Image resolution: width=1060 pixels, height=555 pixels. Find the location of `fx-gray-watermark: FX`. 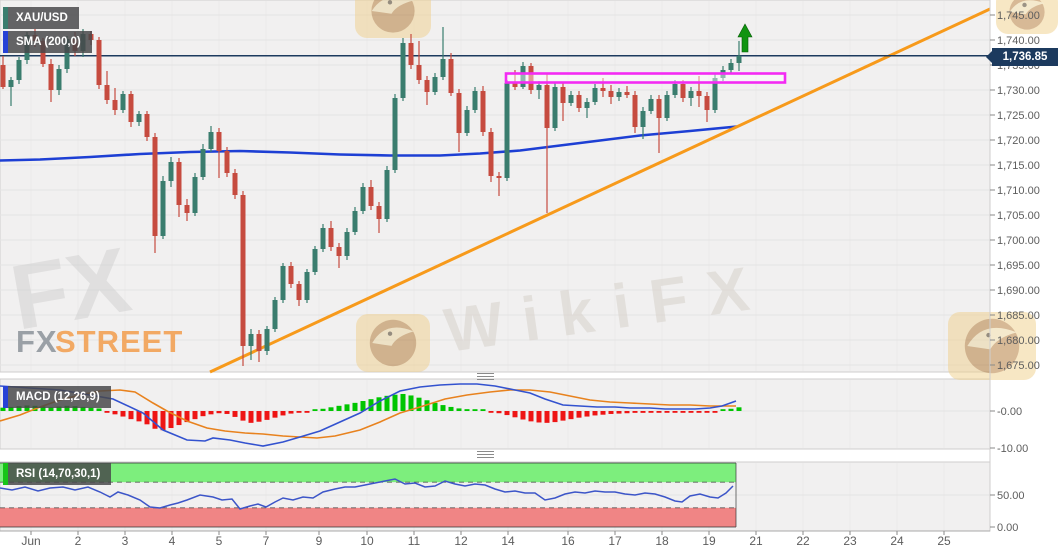

fx-gray-watermark: FX is located at coordinates (70, 289).